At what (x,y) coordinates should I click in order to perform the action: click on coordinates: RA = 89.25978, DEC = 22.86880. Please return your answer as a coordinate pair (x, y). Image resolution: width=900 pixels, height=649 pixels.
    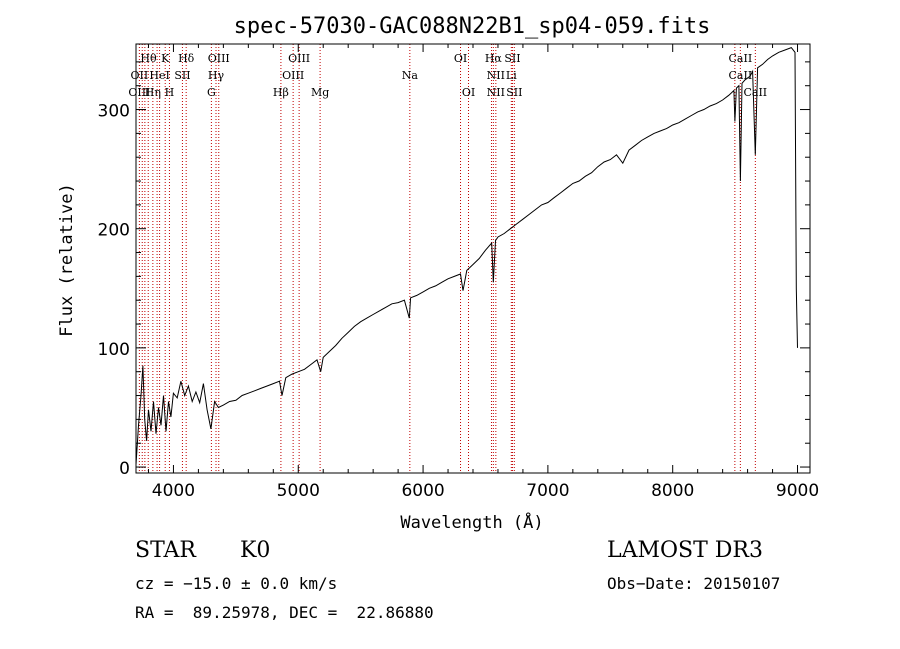
    Looking at the image, I should click on (284, 612).